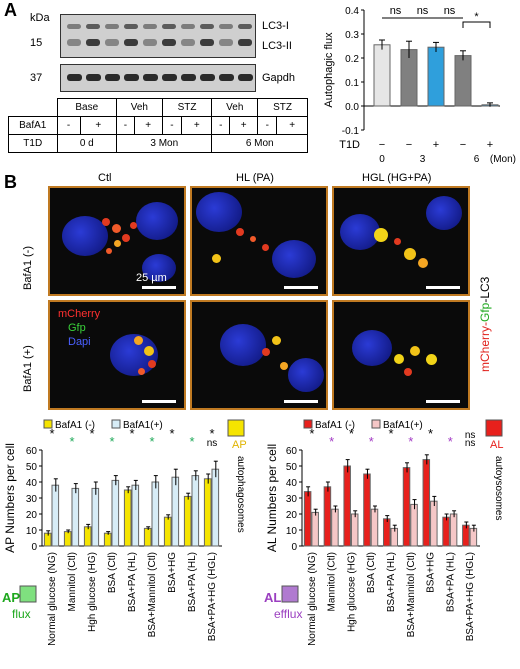 The image size is (520, 669). Describe the element at coordinates (32, 467) in the screenshot. I see `y-tick-label: 50` at that location.